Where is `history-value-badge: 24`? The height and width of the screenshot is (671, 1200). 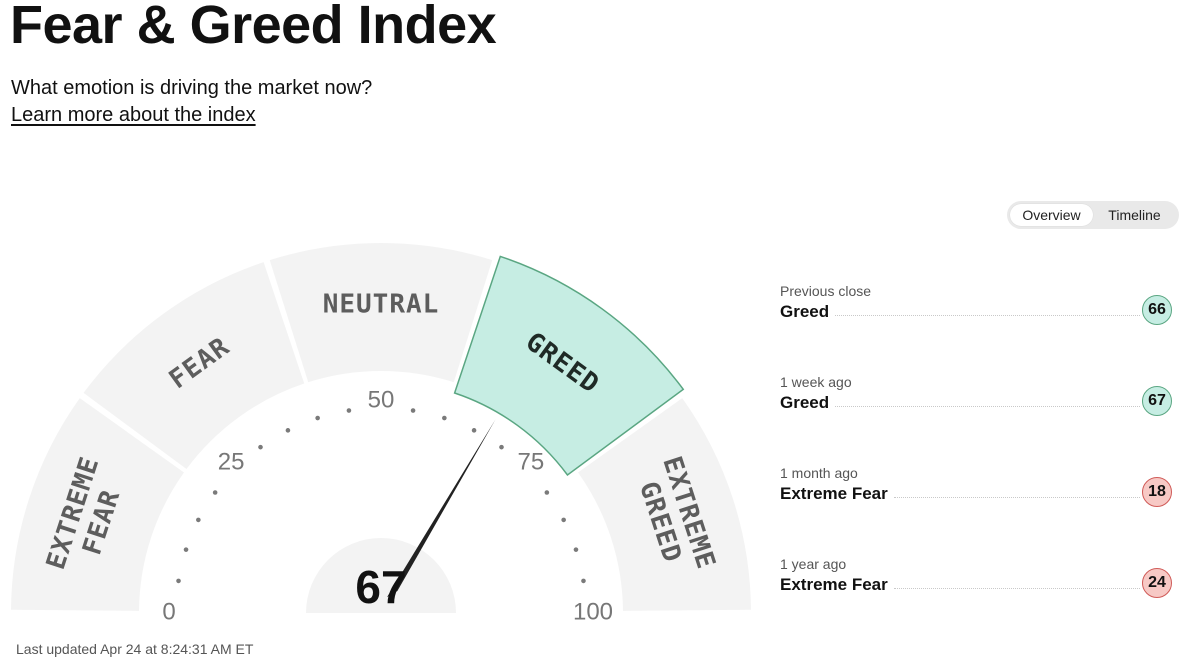 history-value-badge: 24 is located at coordinates (1157, 583).